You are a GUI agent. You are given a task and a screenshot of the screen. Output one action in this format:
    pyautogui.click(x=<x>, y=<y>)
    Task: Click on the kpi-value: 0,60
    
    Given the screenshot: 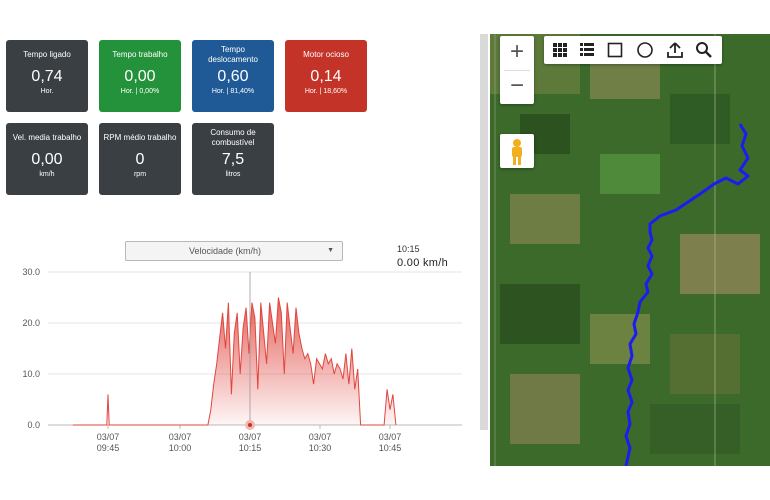 What is the action you would take?
    pyautogui.click(x=233, y=76)
    